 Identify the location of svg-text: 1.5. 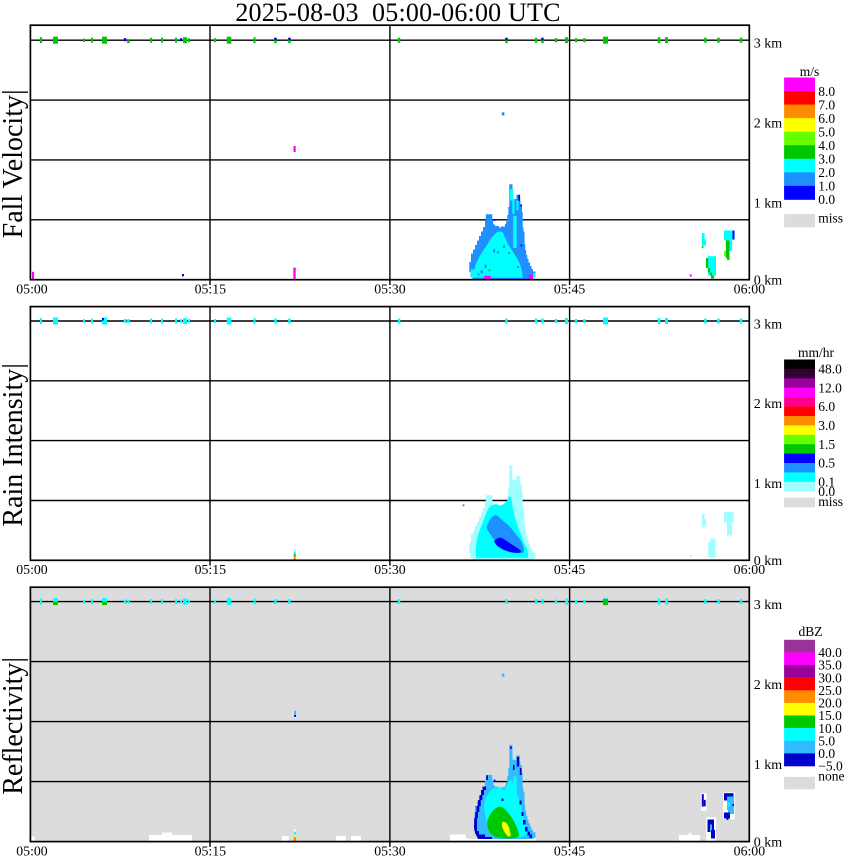
(826, 444).